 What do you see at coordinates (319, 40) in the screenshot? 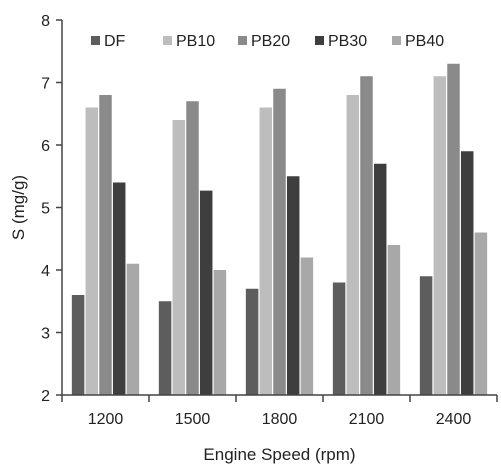
I see `legend-swatch-pb30` at bounding box center [319, 40].